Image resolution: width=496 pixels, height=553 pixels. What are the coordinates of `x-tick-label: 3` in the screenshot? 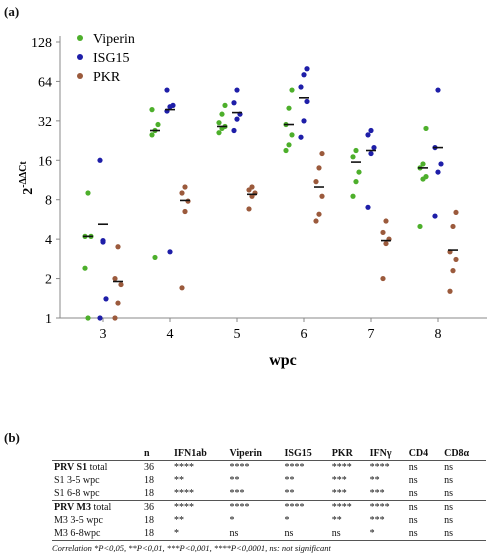 It's located at (103, 334).